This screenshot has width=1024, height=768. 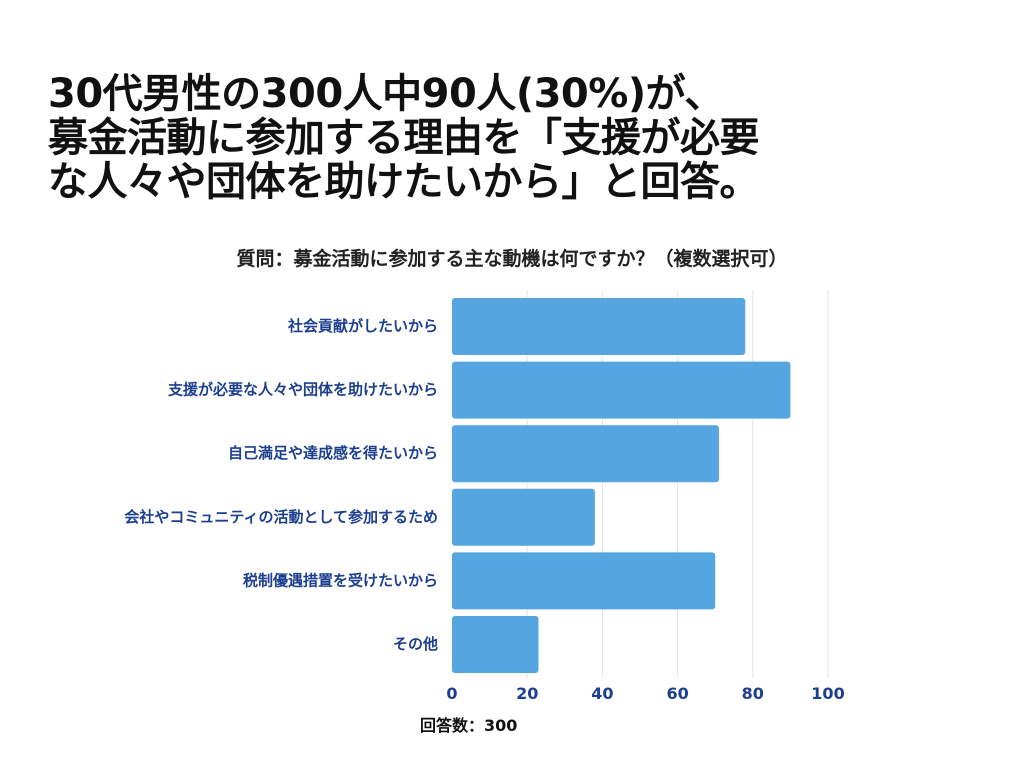 I want to click on x-axis-tick-labels: 0 20 40 60 80 100, so click(x=645, y=693).